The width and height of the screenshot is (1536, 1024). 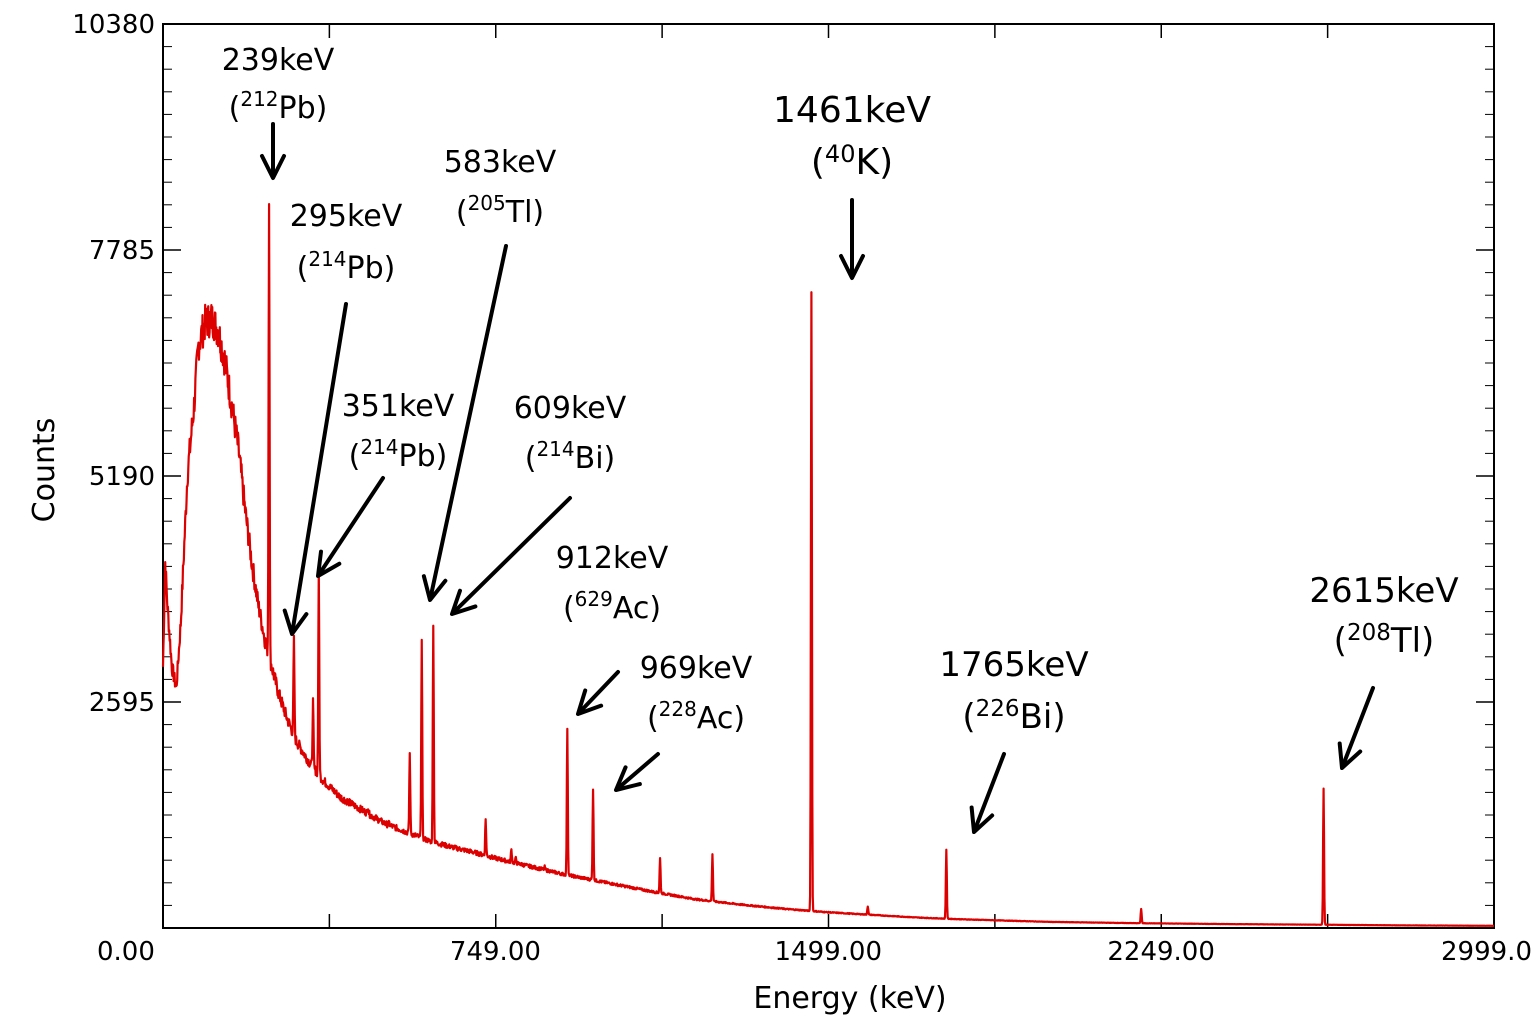 I want to click on isotope-element: K), so click(x=874, y=162).